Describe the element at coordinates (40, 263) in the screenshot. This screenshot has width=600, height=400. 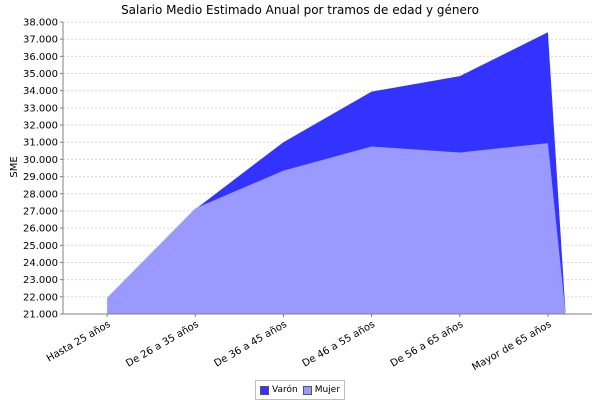
I see `y-tick-label: 24.000` at that location.